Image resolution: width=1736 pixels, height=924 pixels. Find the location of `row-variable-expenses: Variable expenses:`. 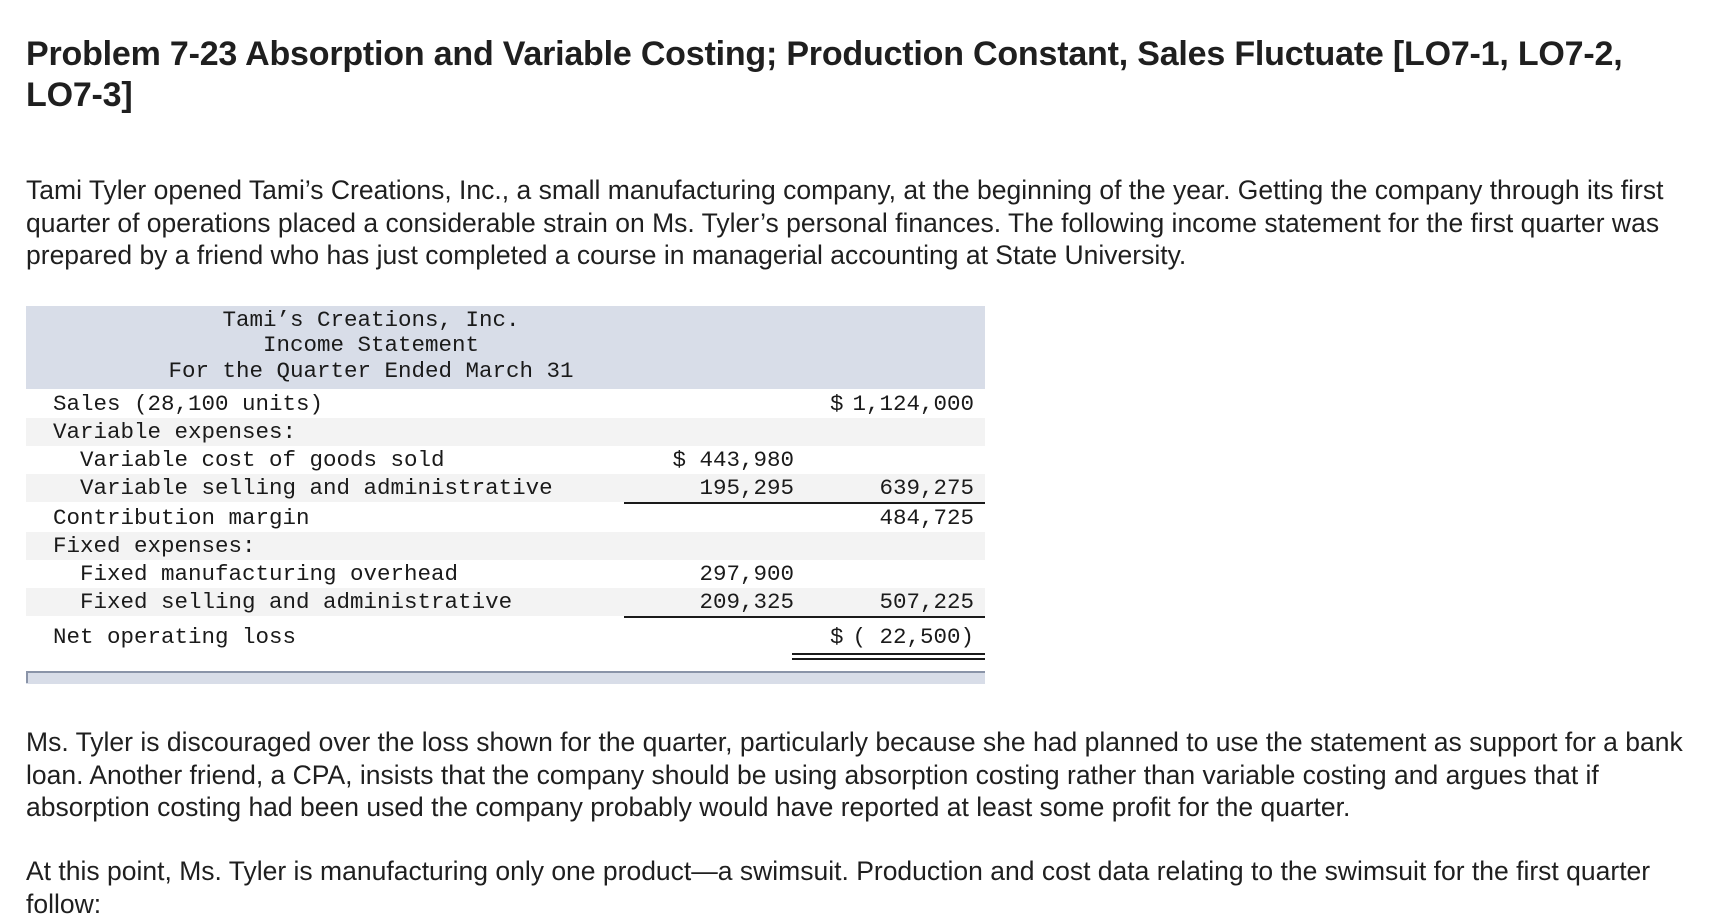

row-variable-expenses: Variable expenses: is located at coordinates (505, 432).